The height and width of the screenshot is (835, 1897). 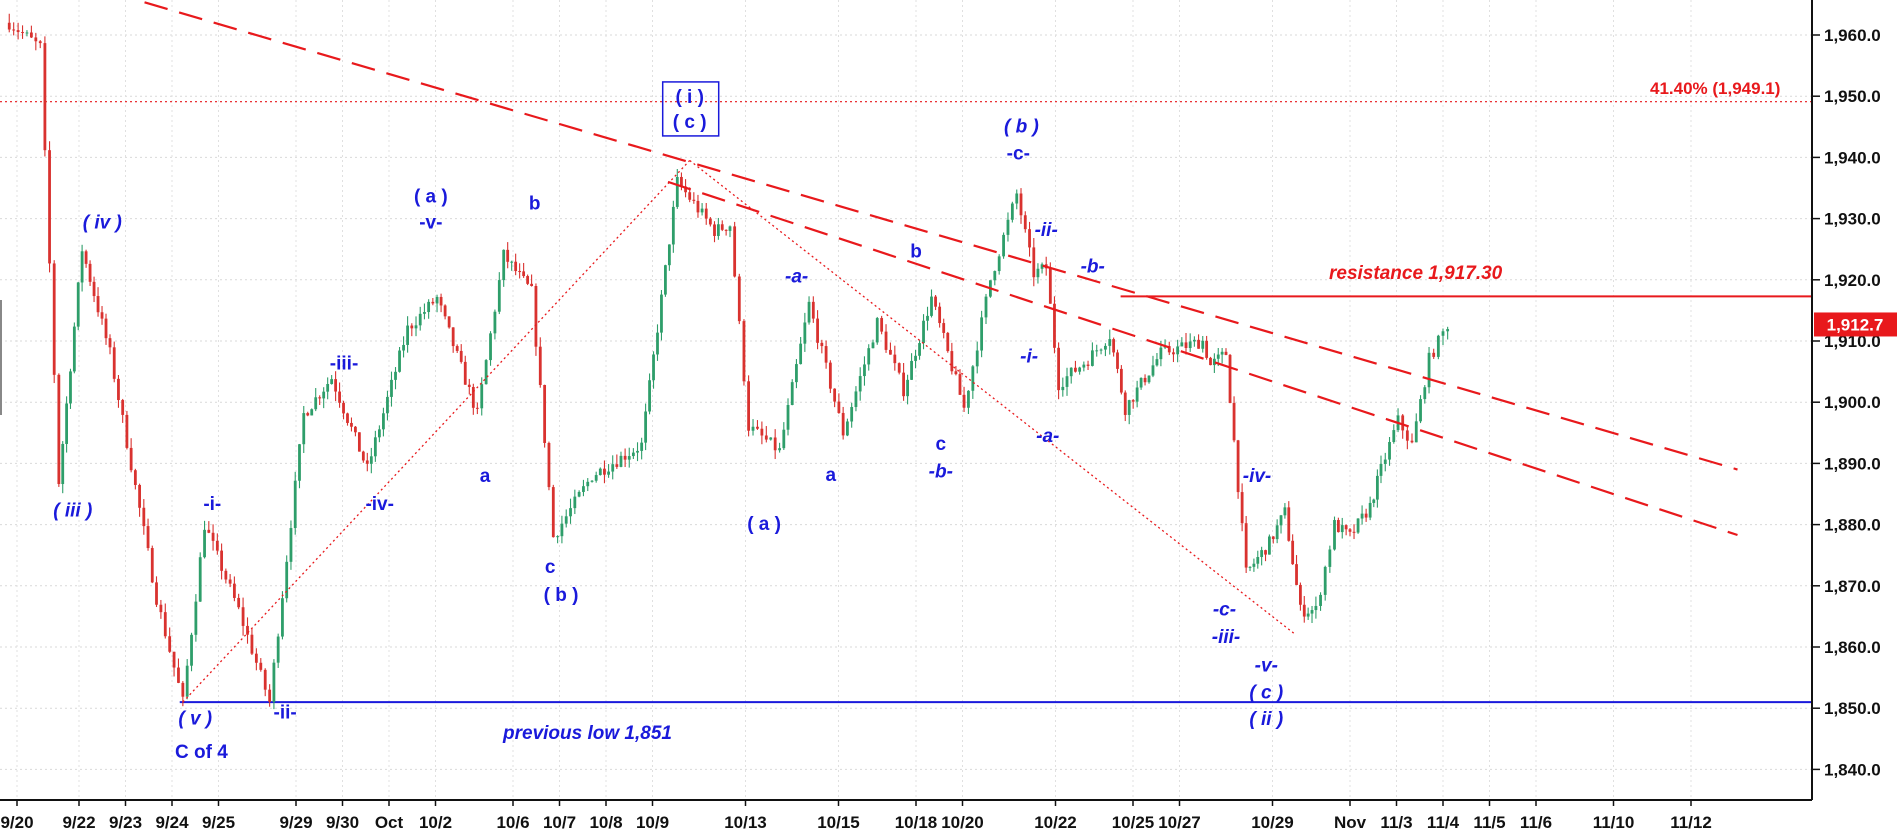 I want to click on wave-label: ( c ), so click(x=1266, y=693).